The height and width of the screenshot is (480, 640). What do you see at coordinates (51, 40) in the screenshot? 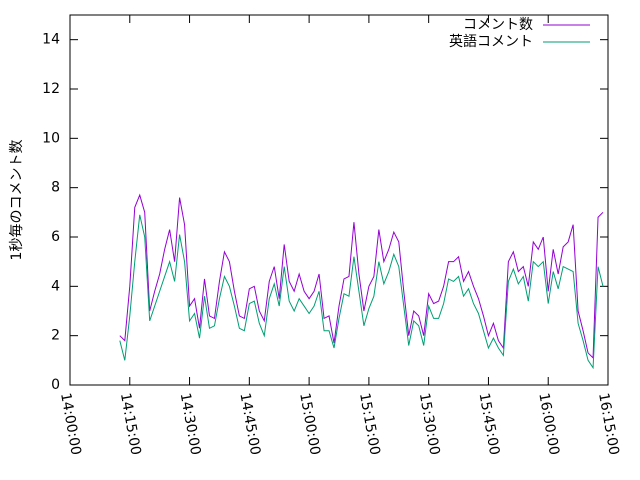
I see `y-tick-label: 14` at bounding box center [51, 40].